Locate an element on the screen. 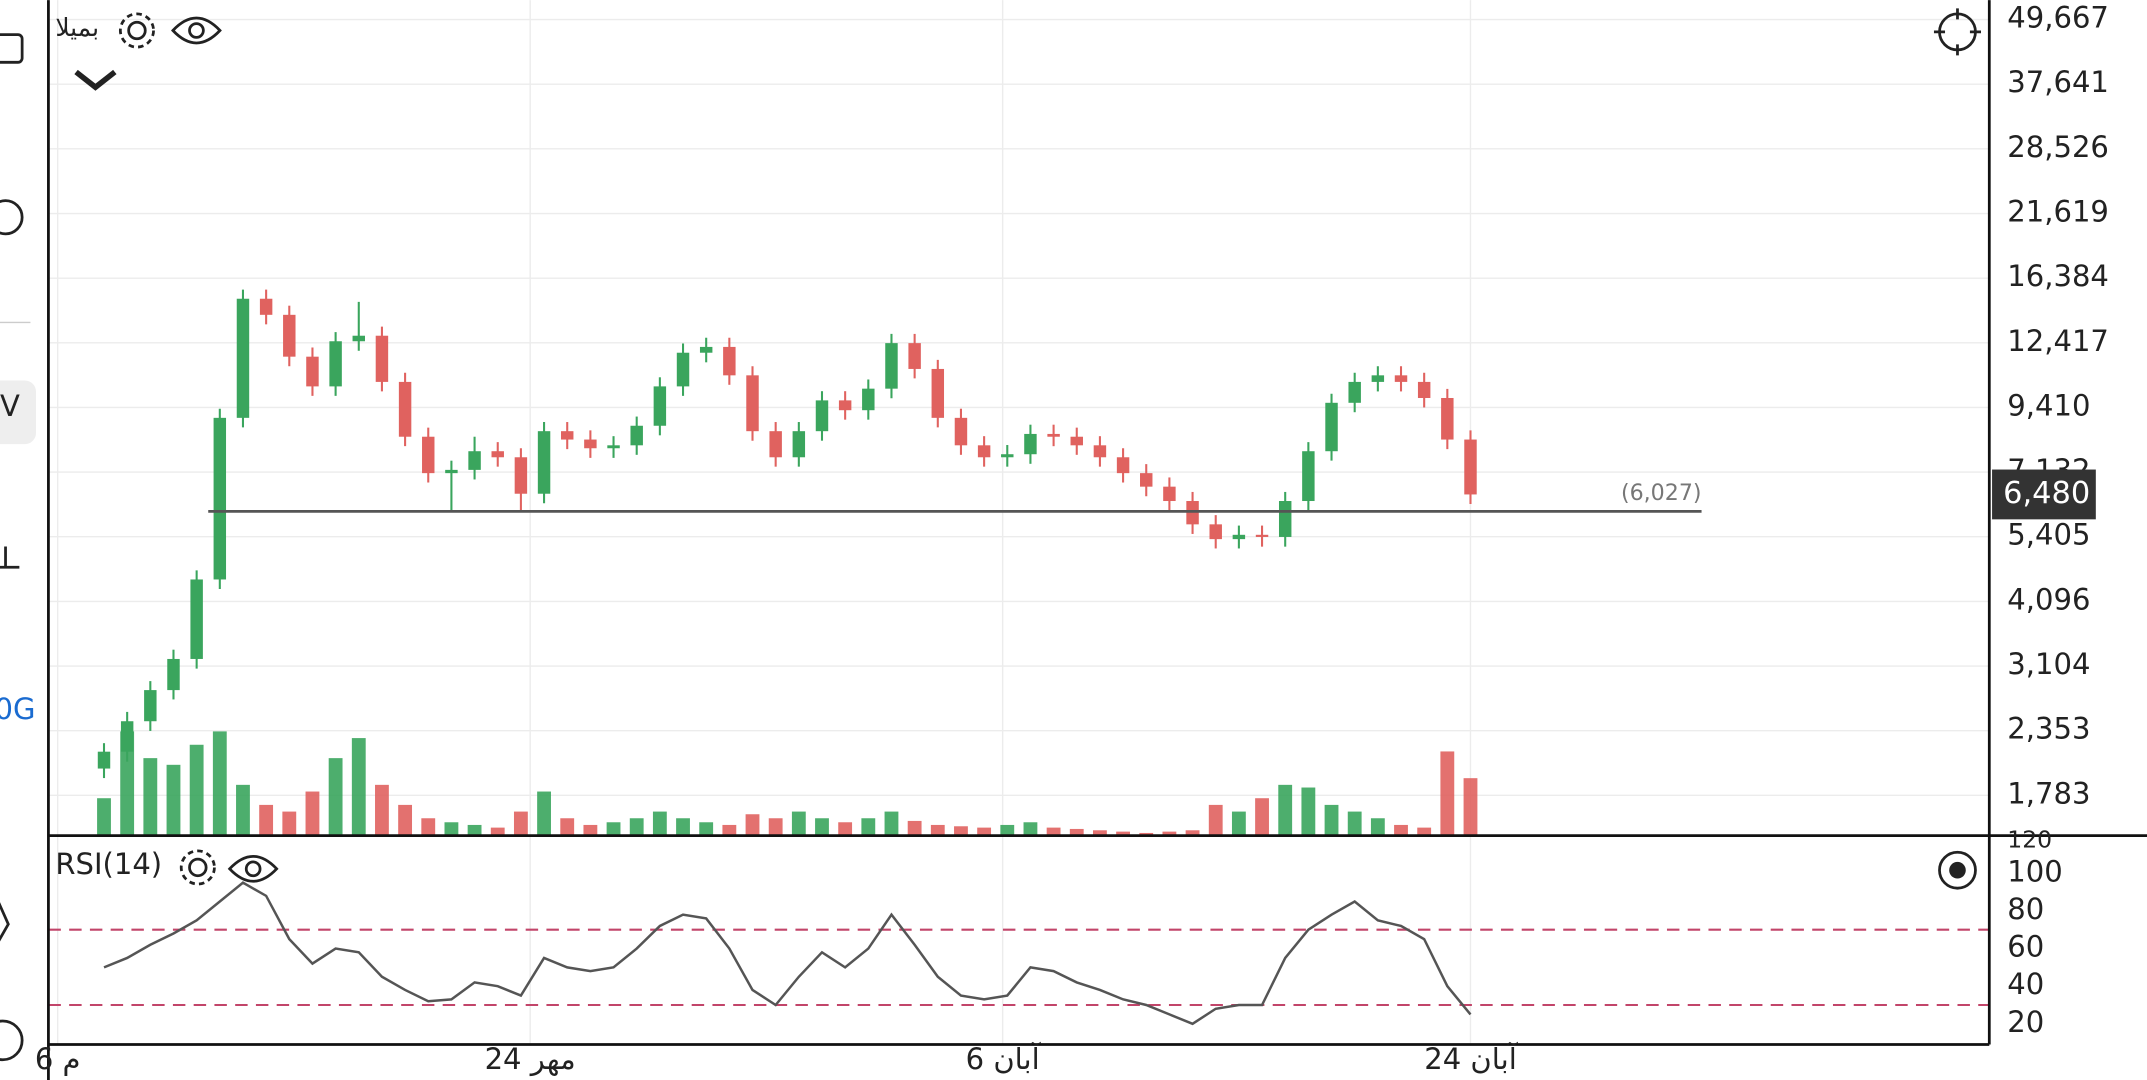 This screenshot has height=1080, width=2147. rsi-tick-label: 40 is located at coordinates (2025, 984).